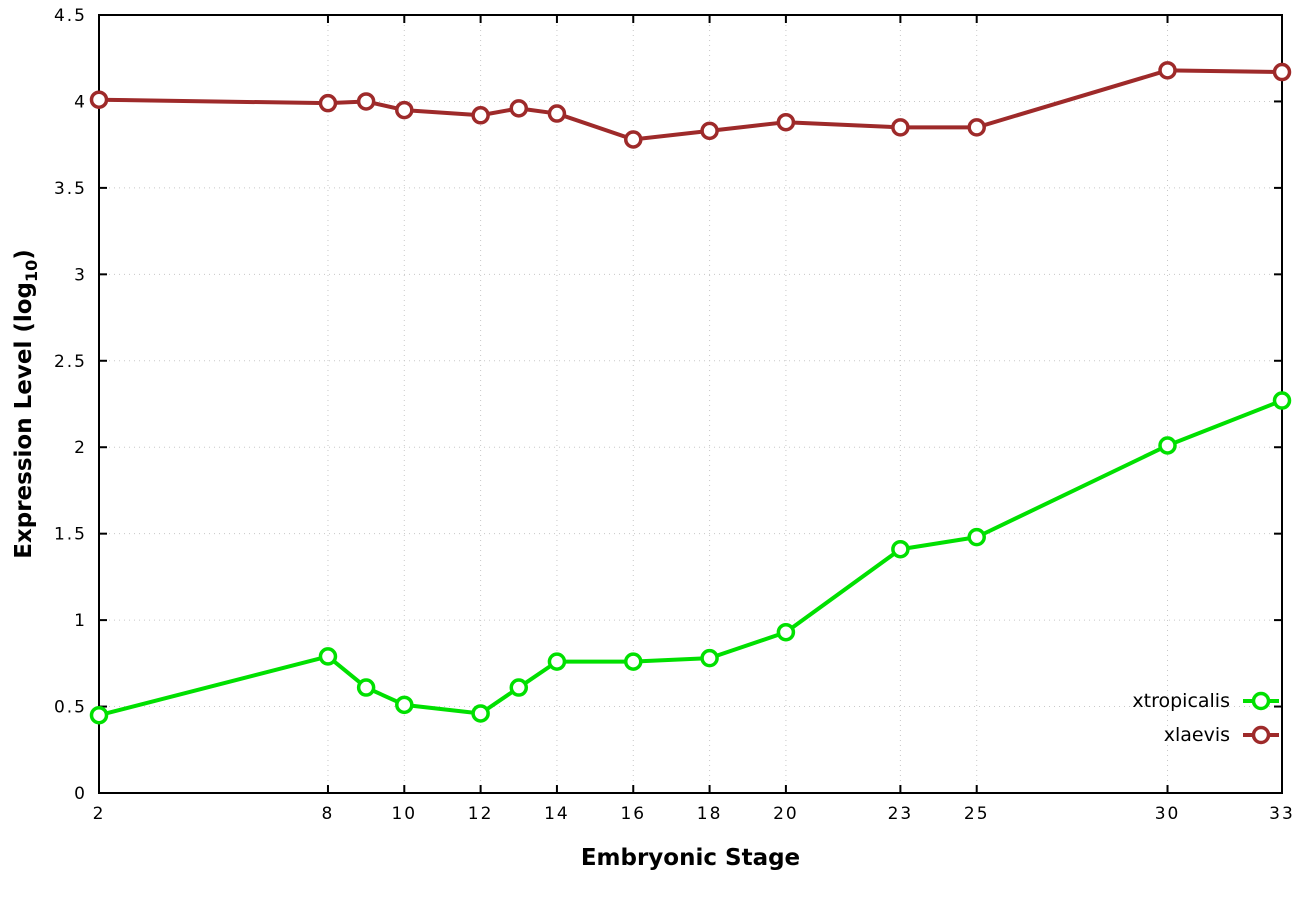 The width and height of the screenshot is (1296, 907). I want to click on svg-text: 1.5, so click(70, 535).